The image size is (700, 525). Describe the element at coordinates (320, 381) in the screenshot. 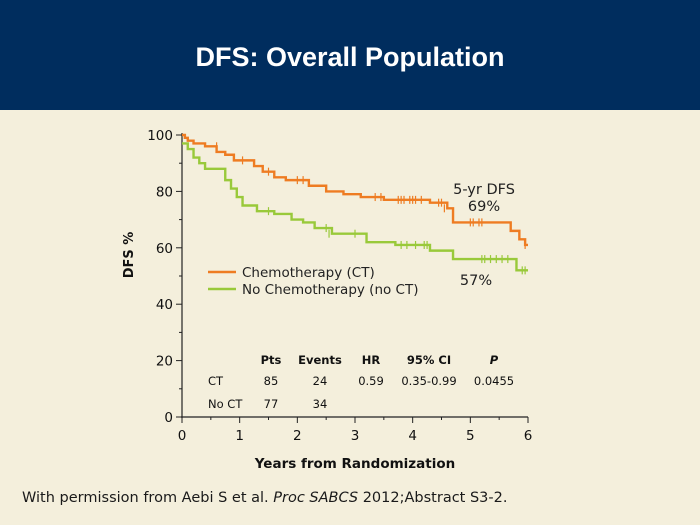

I see `table-cell-ct-events: 24` at that location.